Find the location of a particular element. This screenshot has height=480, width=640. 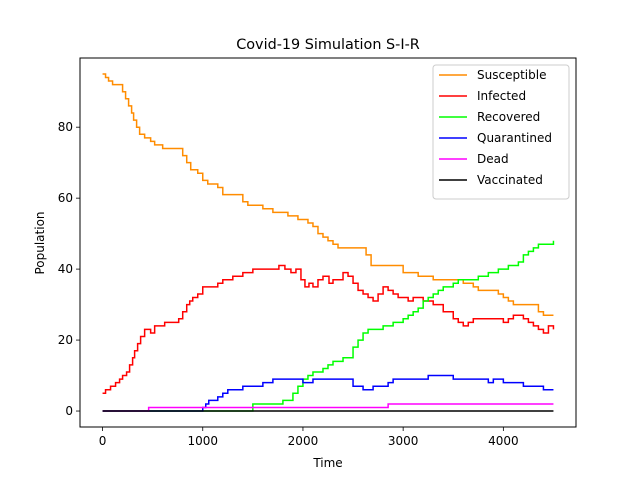

y-tick-label: 80 is located at coordinates (65, 127).